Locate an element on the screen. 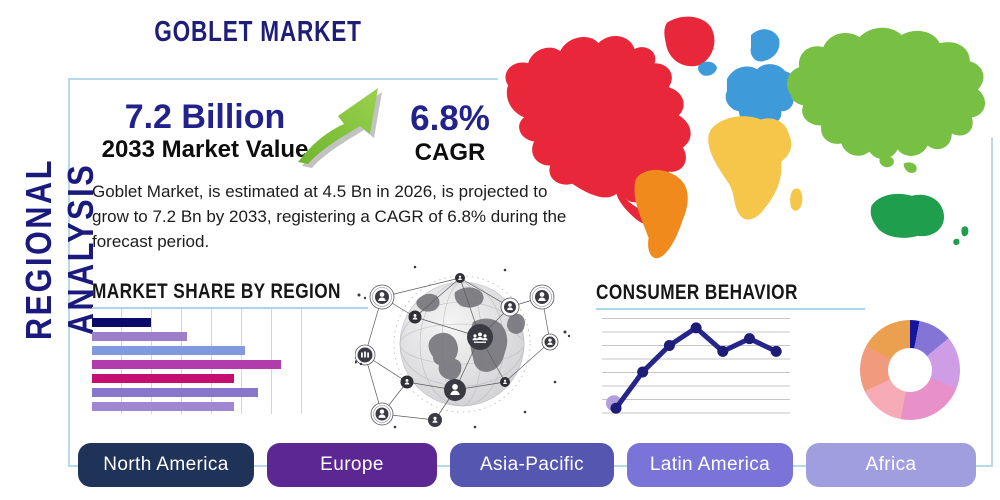  globe-continents is located at coordinates (470, 333).